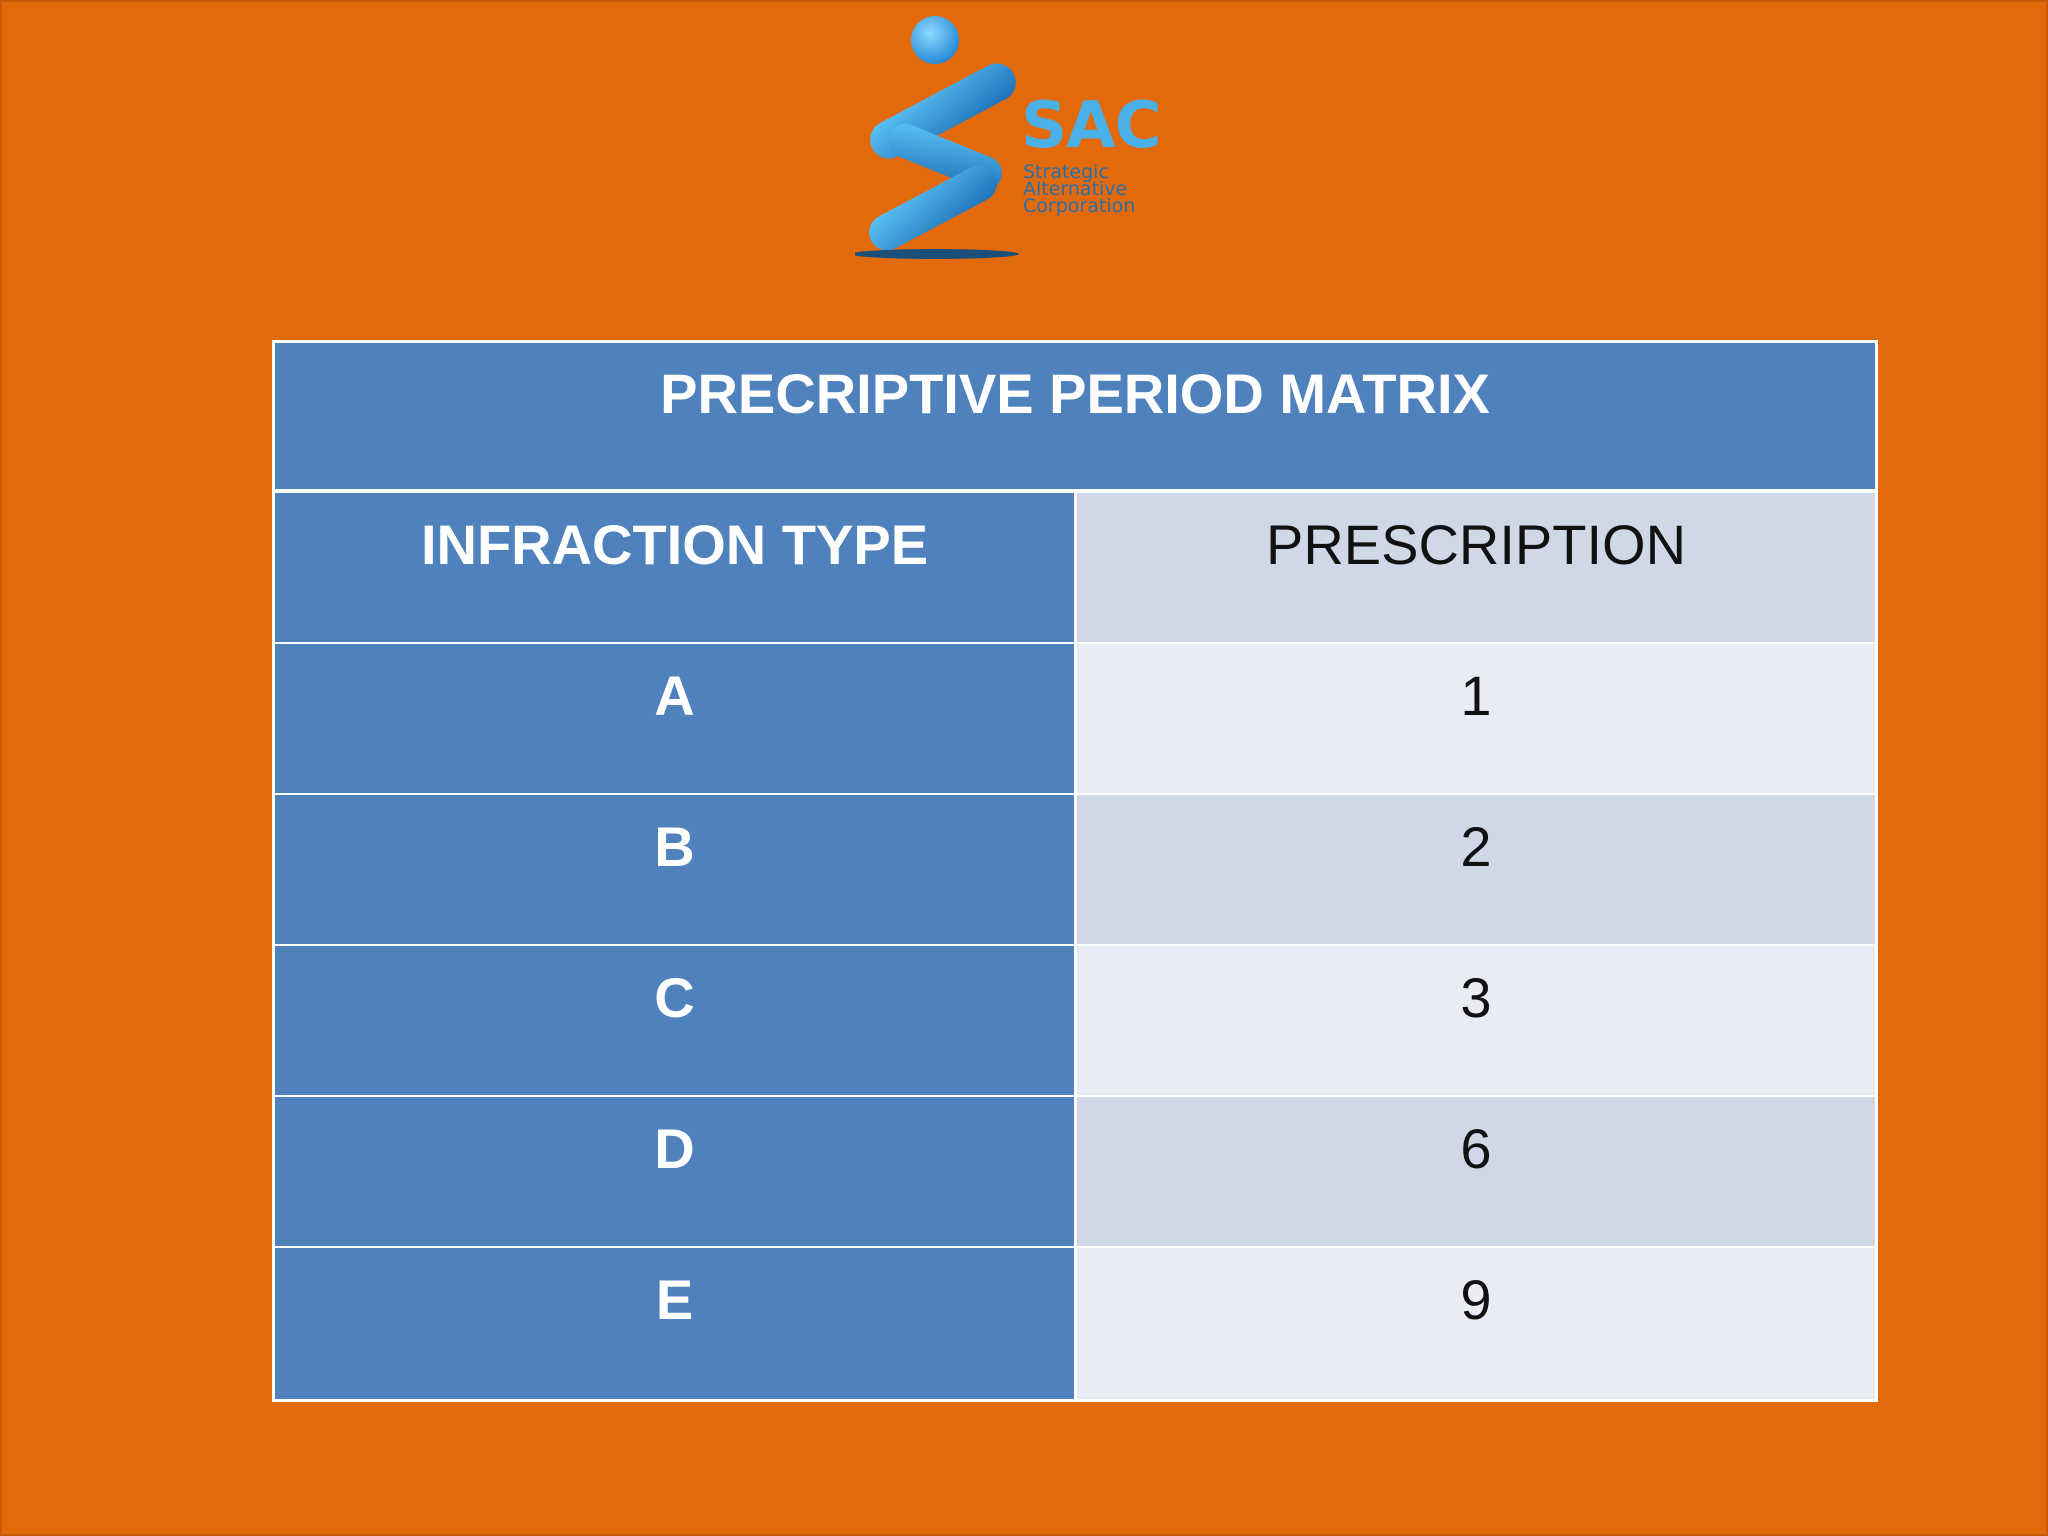 Image resolution: width=2048 pixels, height=1536 pixels. What do you see at coordinates (1075, 189) in the screenshot?
I see `logo-tagline-line: Alternative` at bounding box center [1075, 189].